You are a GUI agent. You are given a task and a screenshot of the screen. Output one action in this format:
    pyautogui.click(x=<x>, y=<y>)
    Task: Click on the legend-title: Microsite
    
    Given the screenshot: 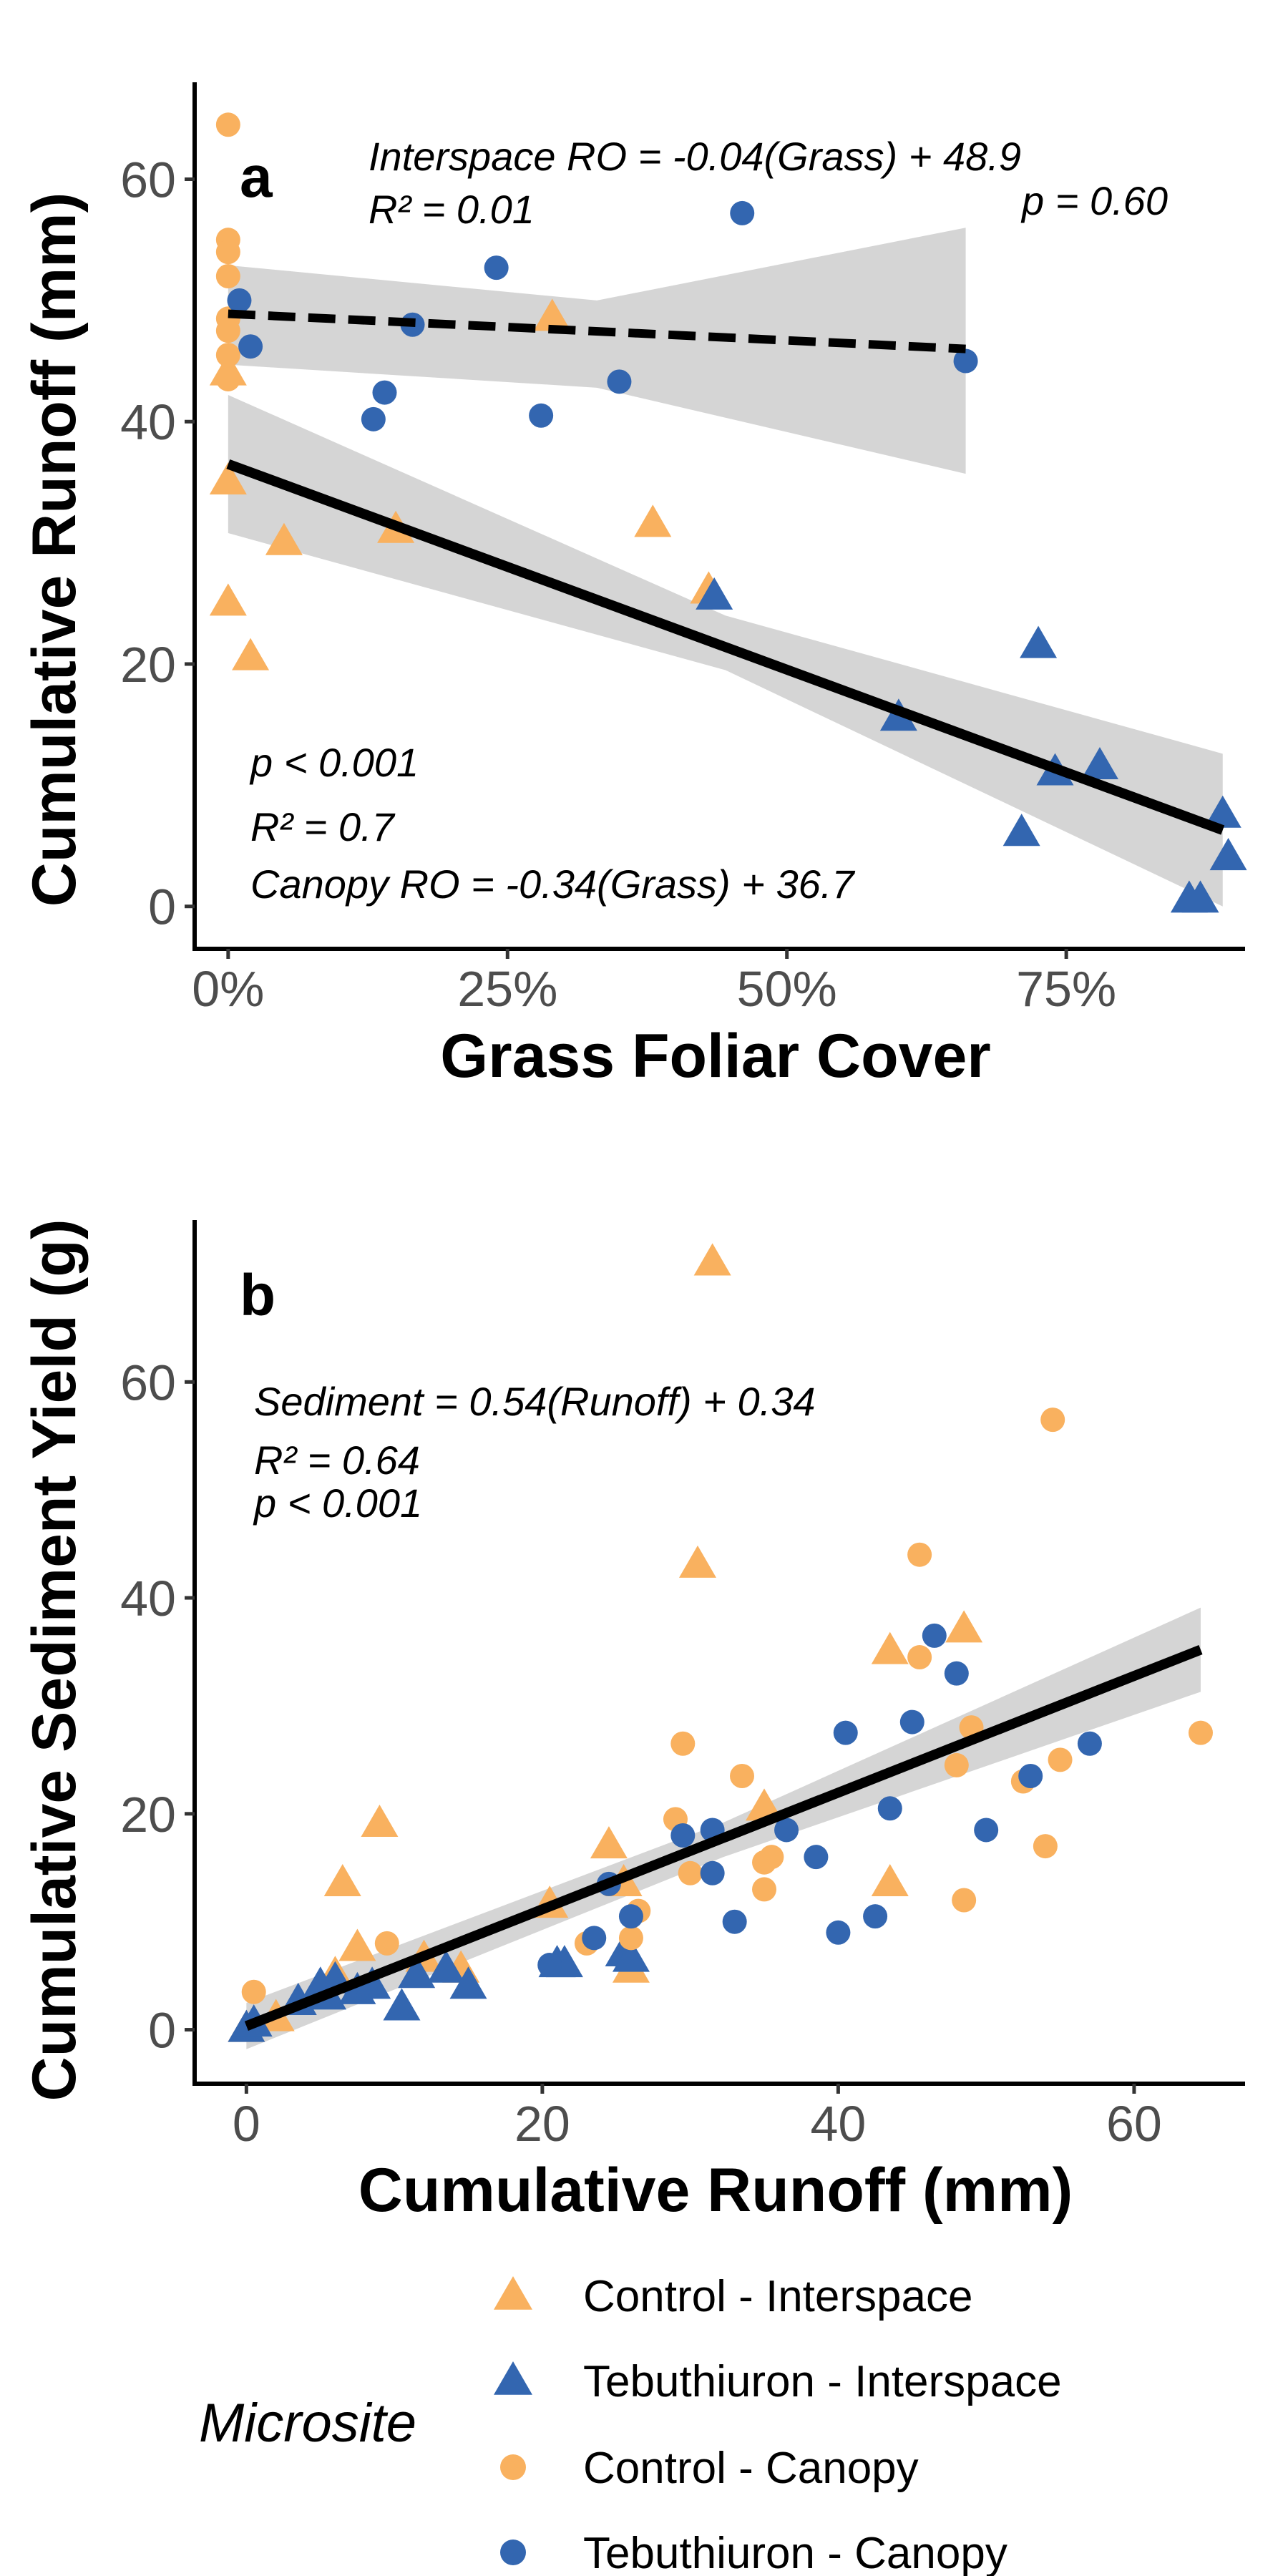 What is the action you would take?
    pyautogui.click(x=307, y=2423)
    